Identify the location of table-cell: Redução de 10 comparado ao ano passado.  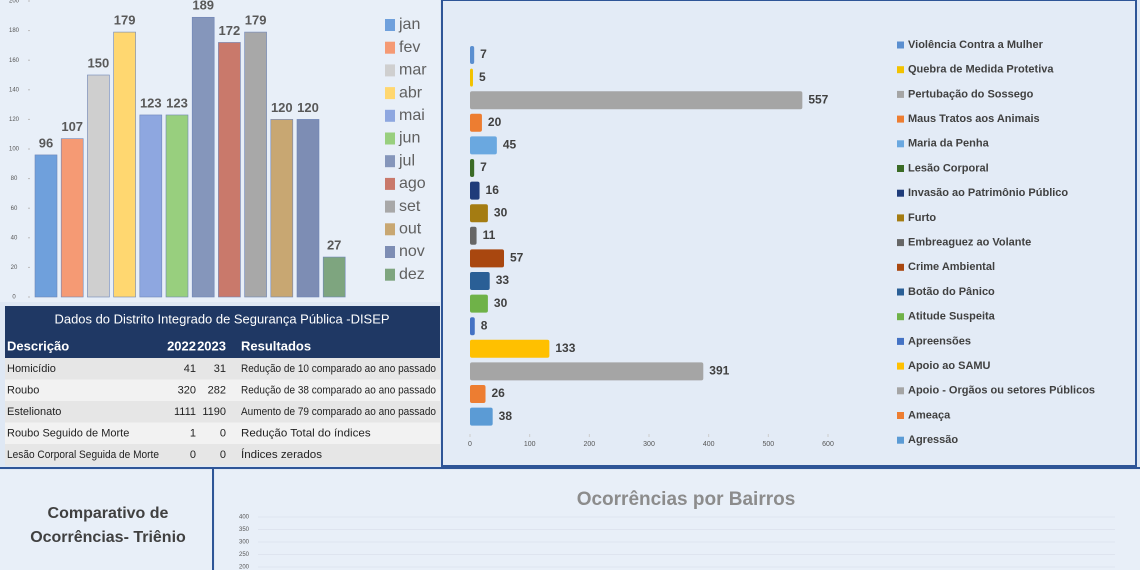
(338, 369).